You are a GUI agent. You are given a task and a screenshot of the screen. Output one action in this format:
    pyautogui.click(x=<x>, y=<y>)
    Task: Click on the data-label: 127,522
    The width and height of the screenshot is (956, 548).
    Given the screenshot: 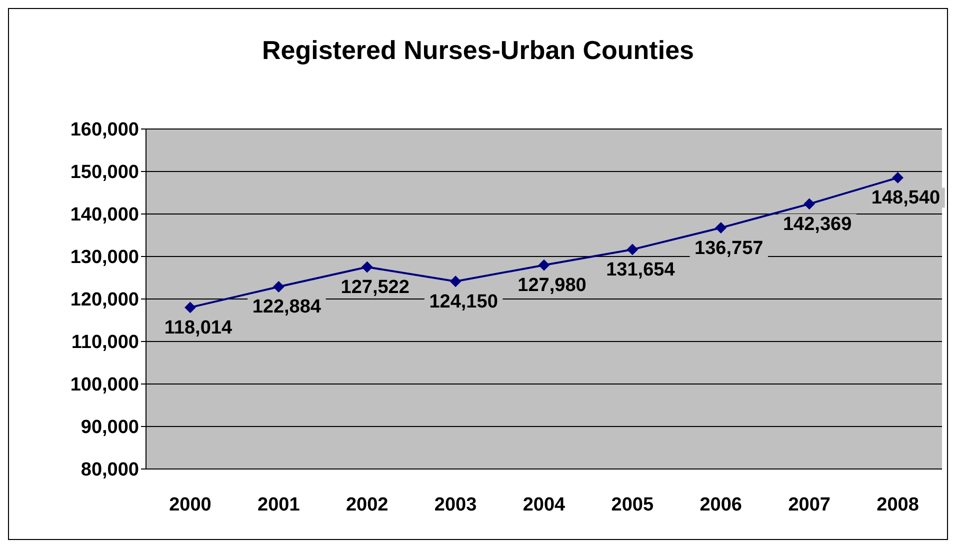 What is the action you would take?
    pyautogui.click(x=375, y=287)
    